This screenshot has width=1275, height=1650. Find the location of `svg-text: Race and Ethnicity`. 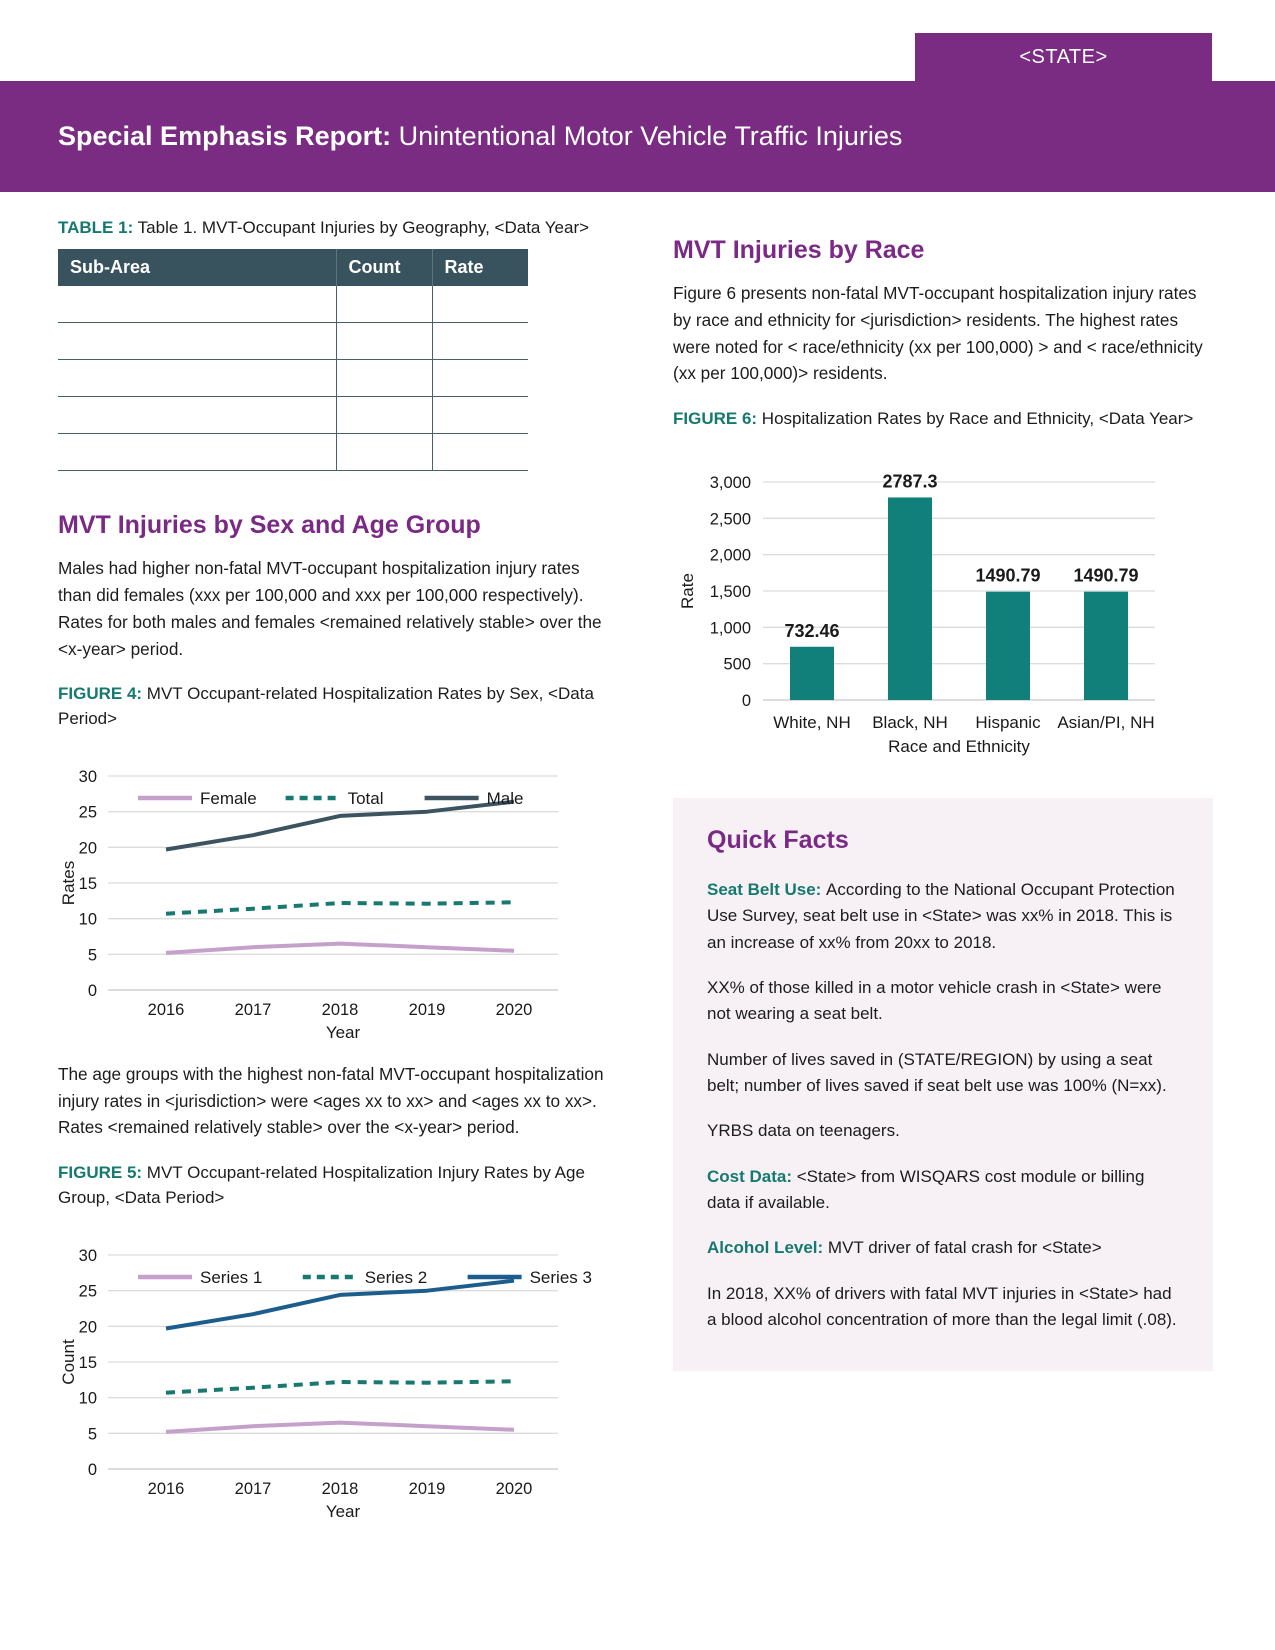

svg-text: Race and Ethnicity is located at coordinates (959, 746).